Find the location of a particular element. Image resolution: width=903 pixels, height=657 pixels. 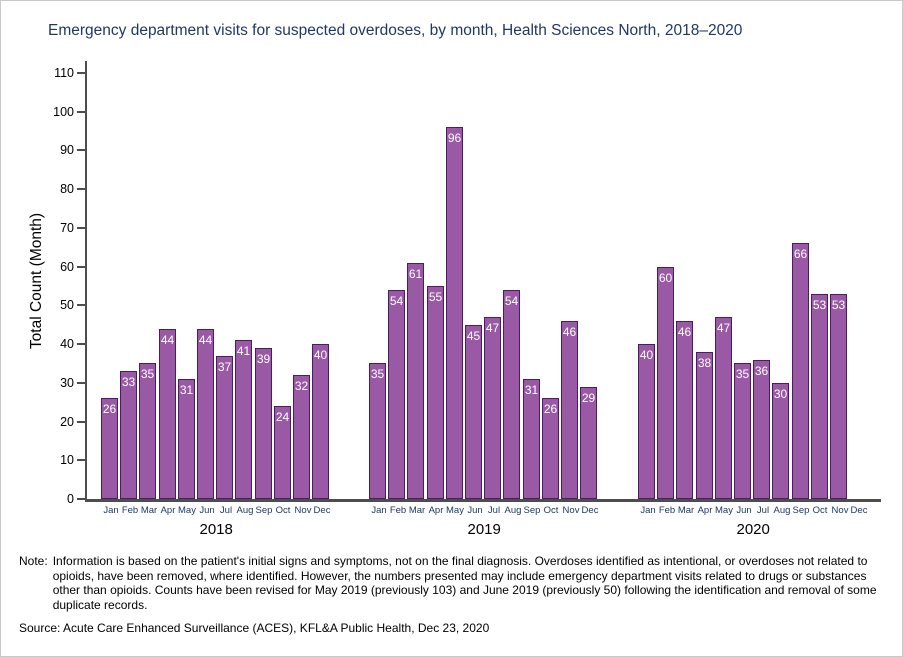

year-label-2018: 2018 is located at coordinates (216, 529).